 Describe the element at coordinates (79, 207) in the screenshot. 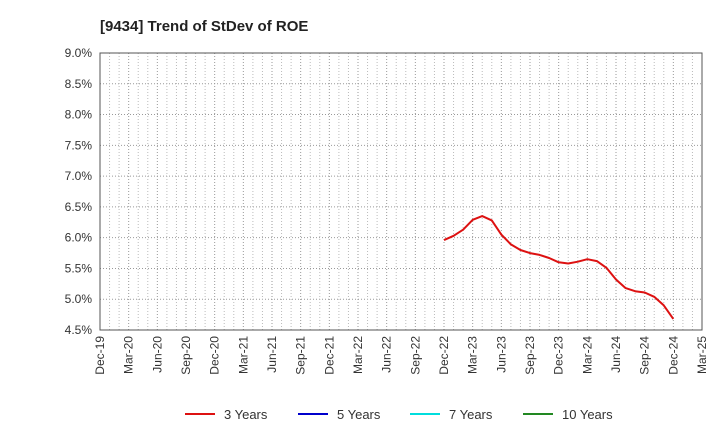

I see `y-tick-label: 6.5%` at that location.